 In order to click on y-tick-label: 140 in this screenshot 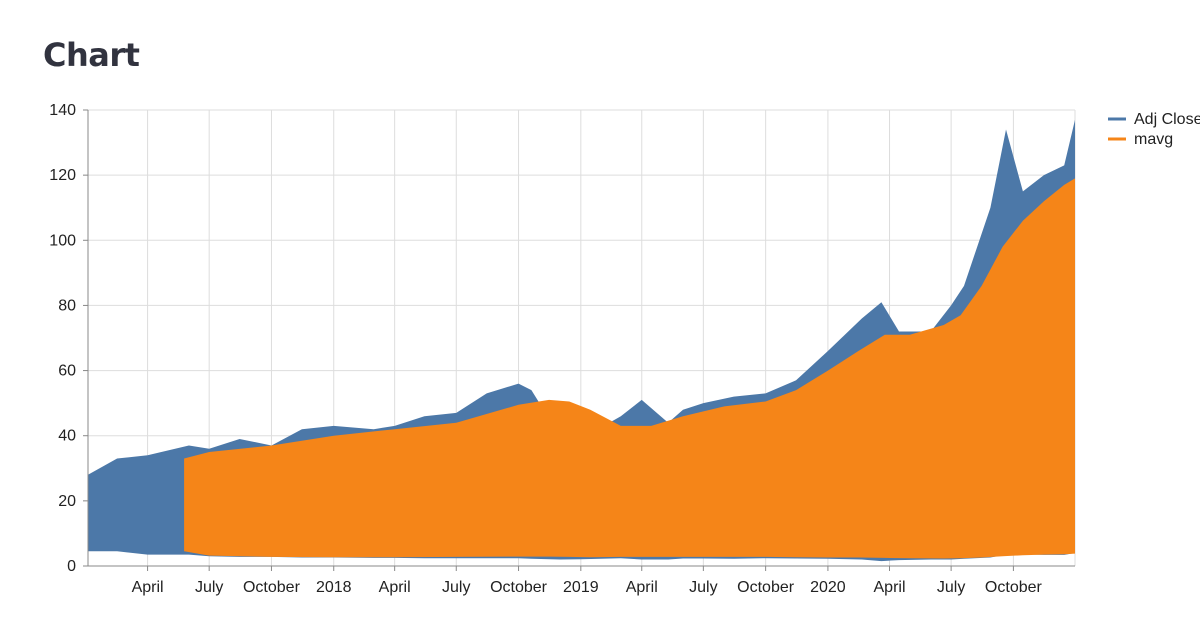, I will do `click(62, 110)`.